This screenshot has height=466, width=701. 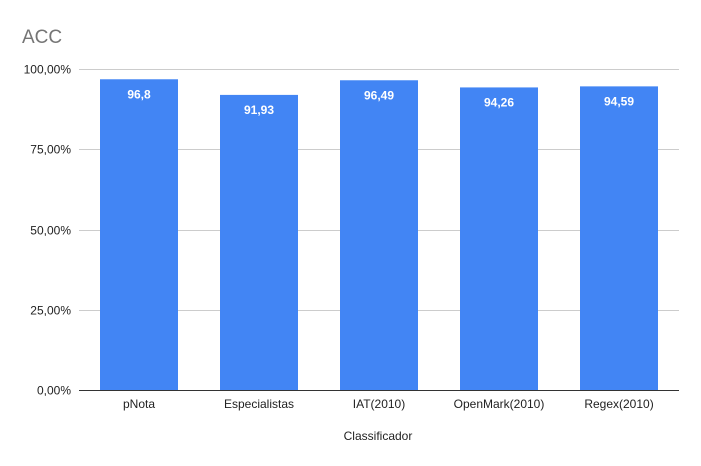 I want to click on bar-especialistas, so click(x=259, y=242).